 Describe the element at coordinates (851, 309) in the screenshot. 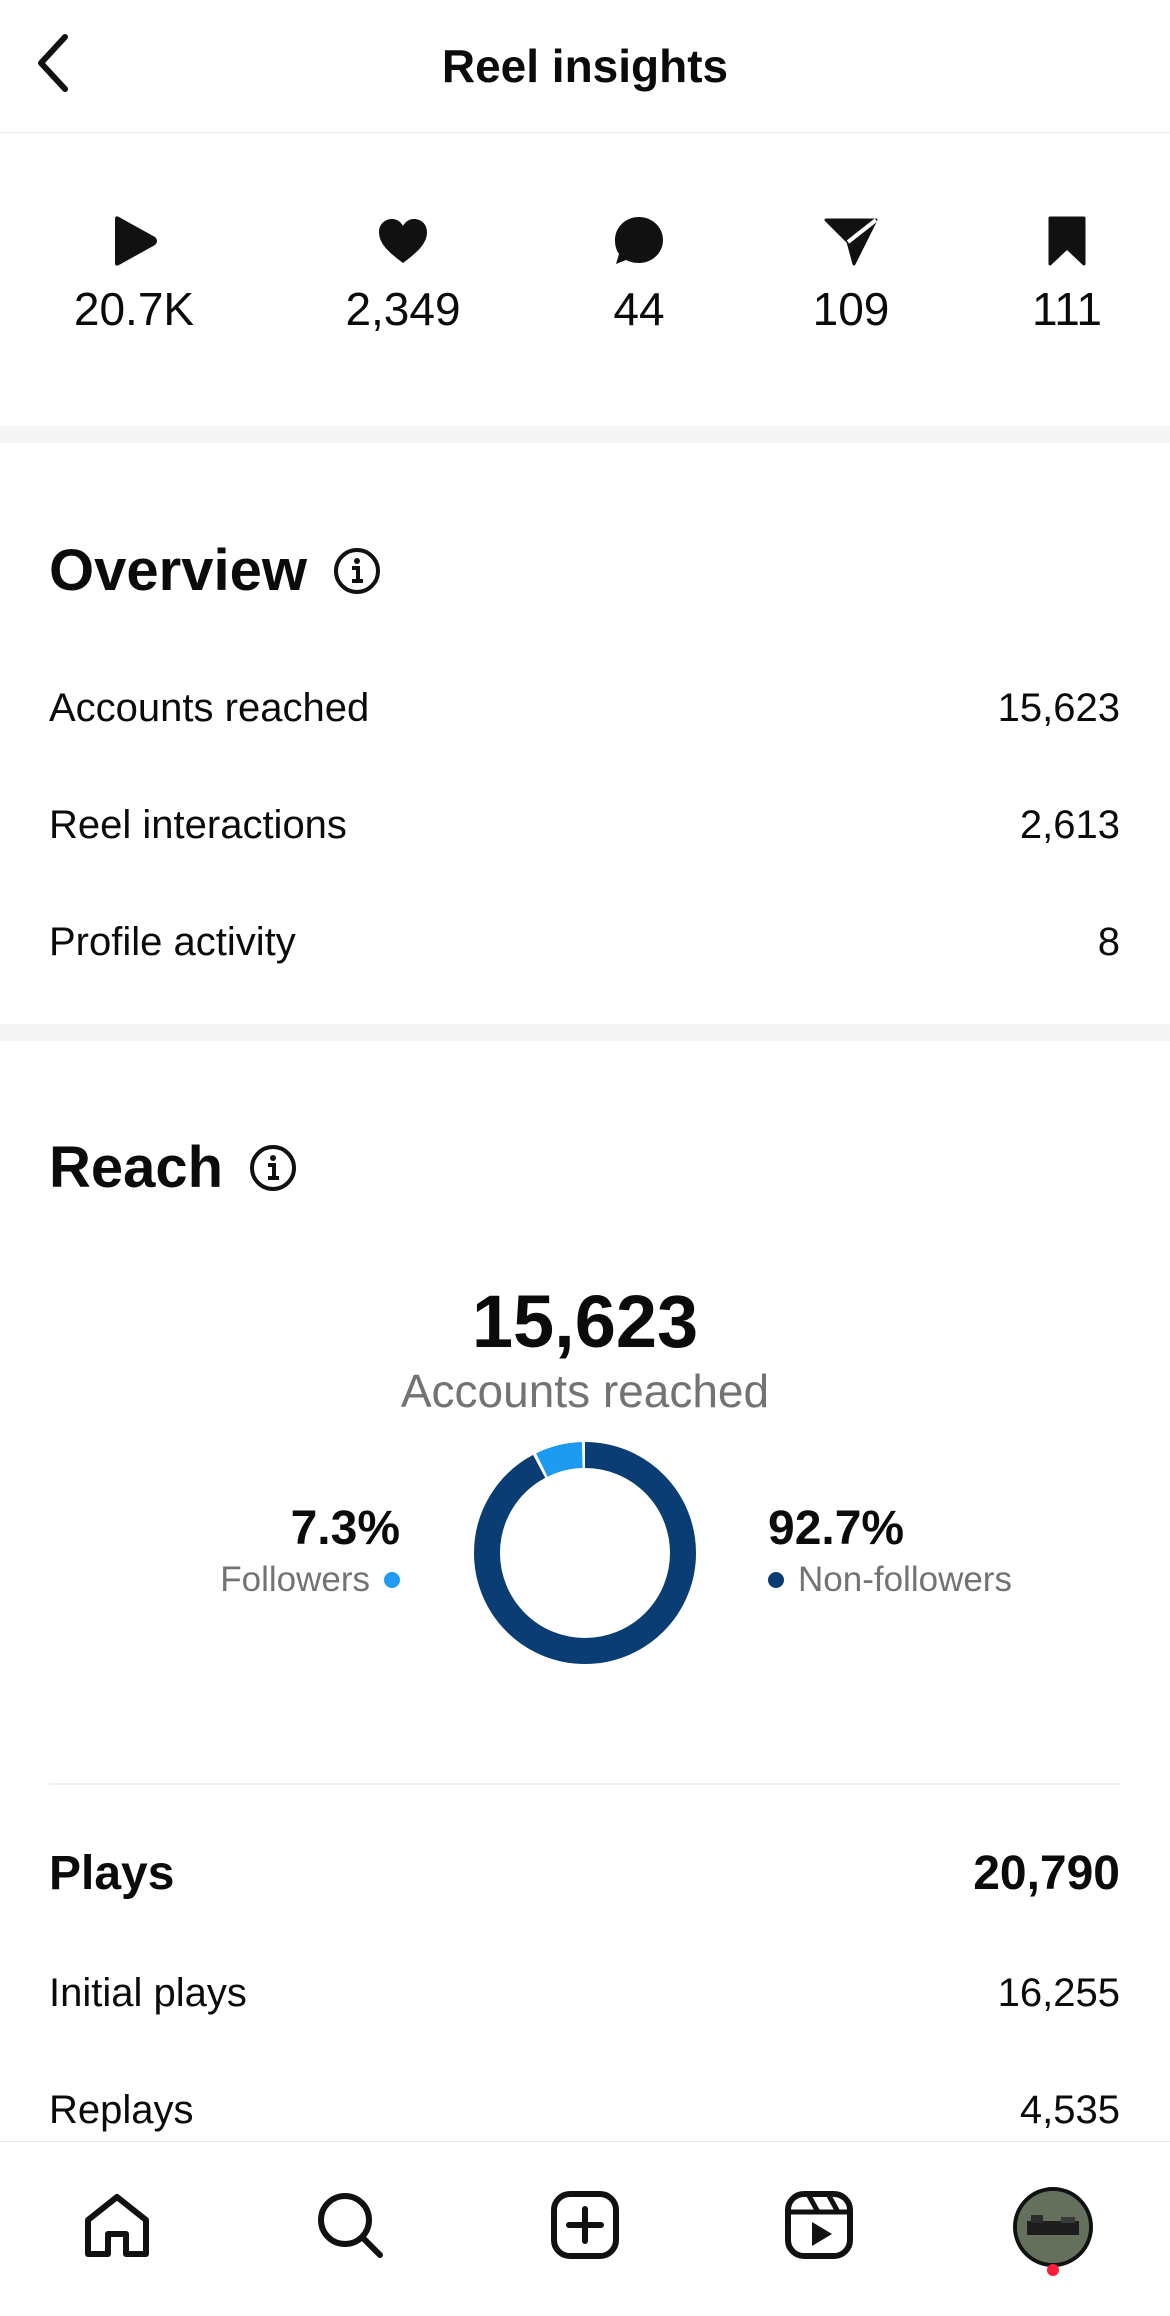

I see `stat-value: 109` at that location.